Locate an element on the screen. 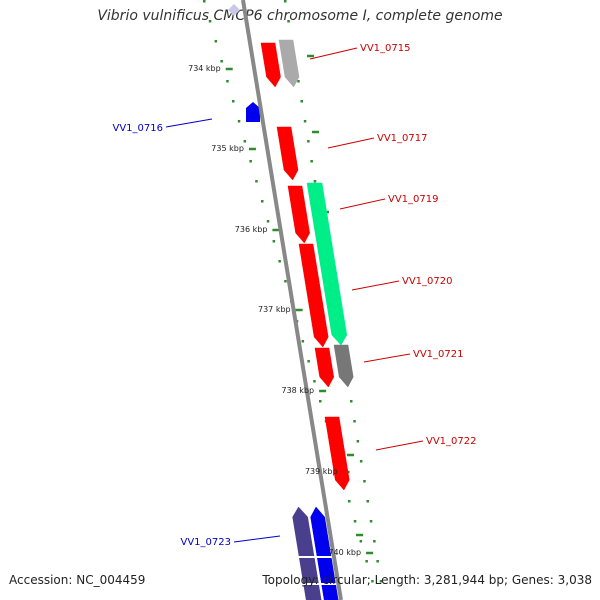 This screenshot has width=600, height=600. gene-label-vv1-0719: VV1_0719 is located at coordinates (413, 199).